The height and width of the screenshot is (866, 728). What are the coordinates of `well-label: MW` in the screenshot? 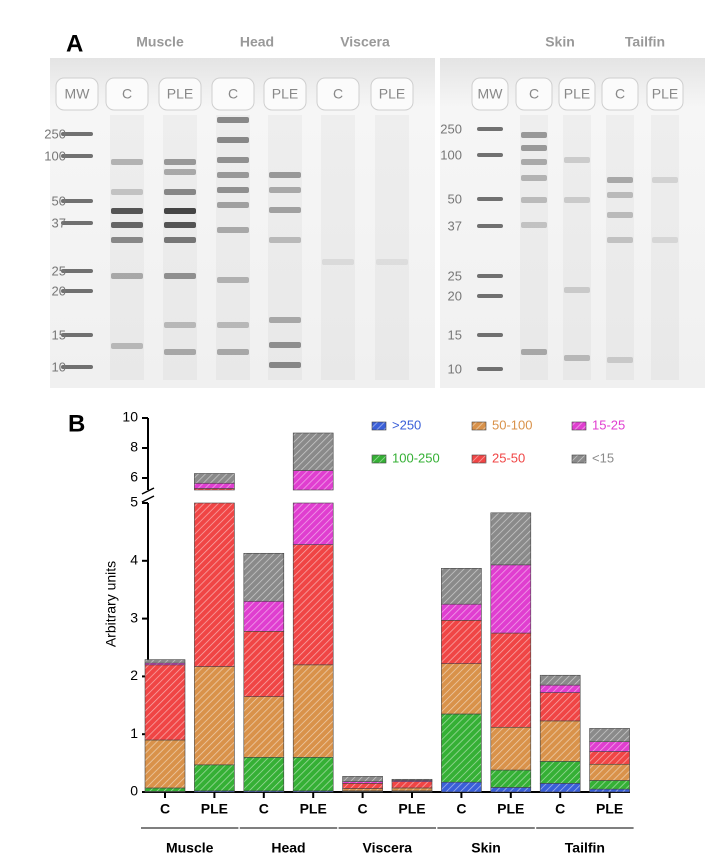 It's located at (491, 94).